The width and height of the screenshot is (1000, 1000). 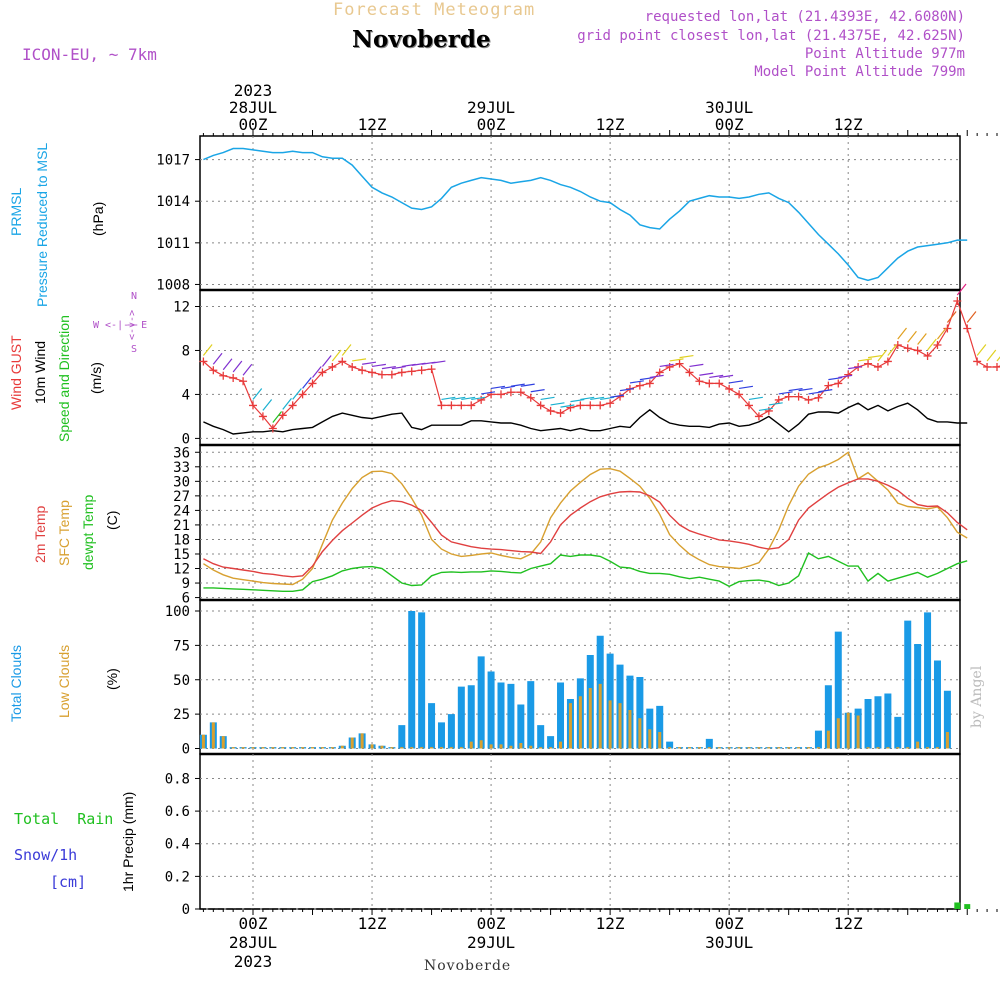 What do you see at coordinates (585, 528) in the screenshot?
I see `t2m-line` at bounding box center [585, 528].